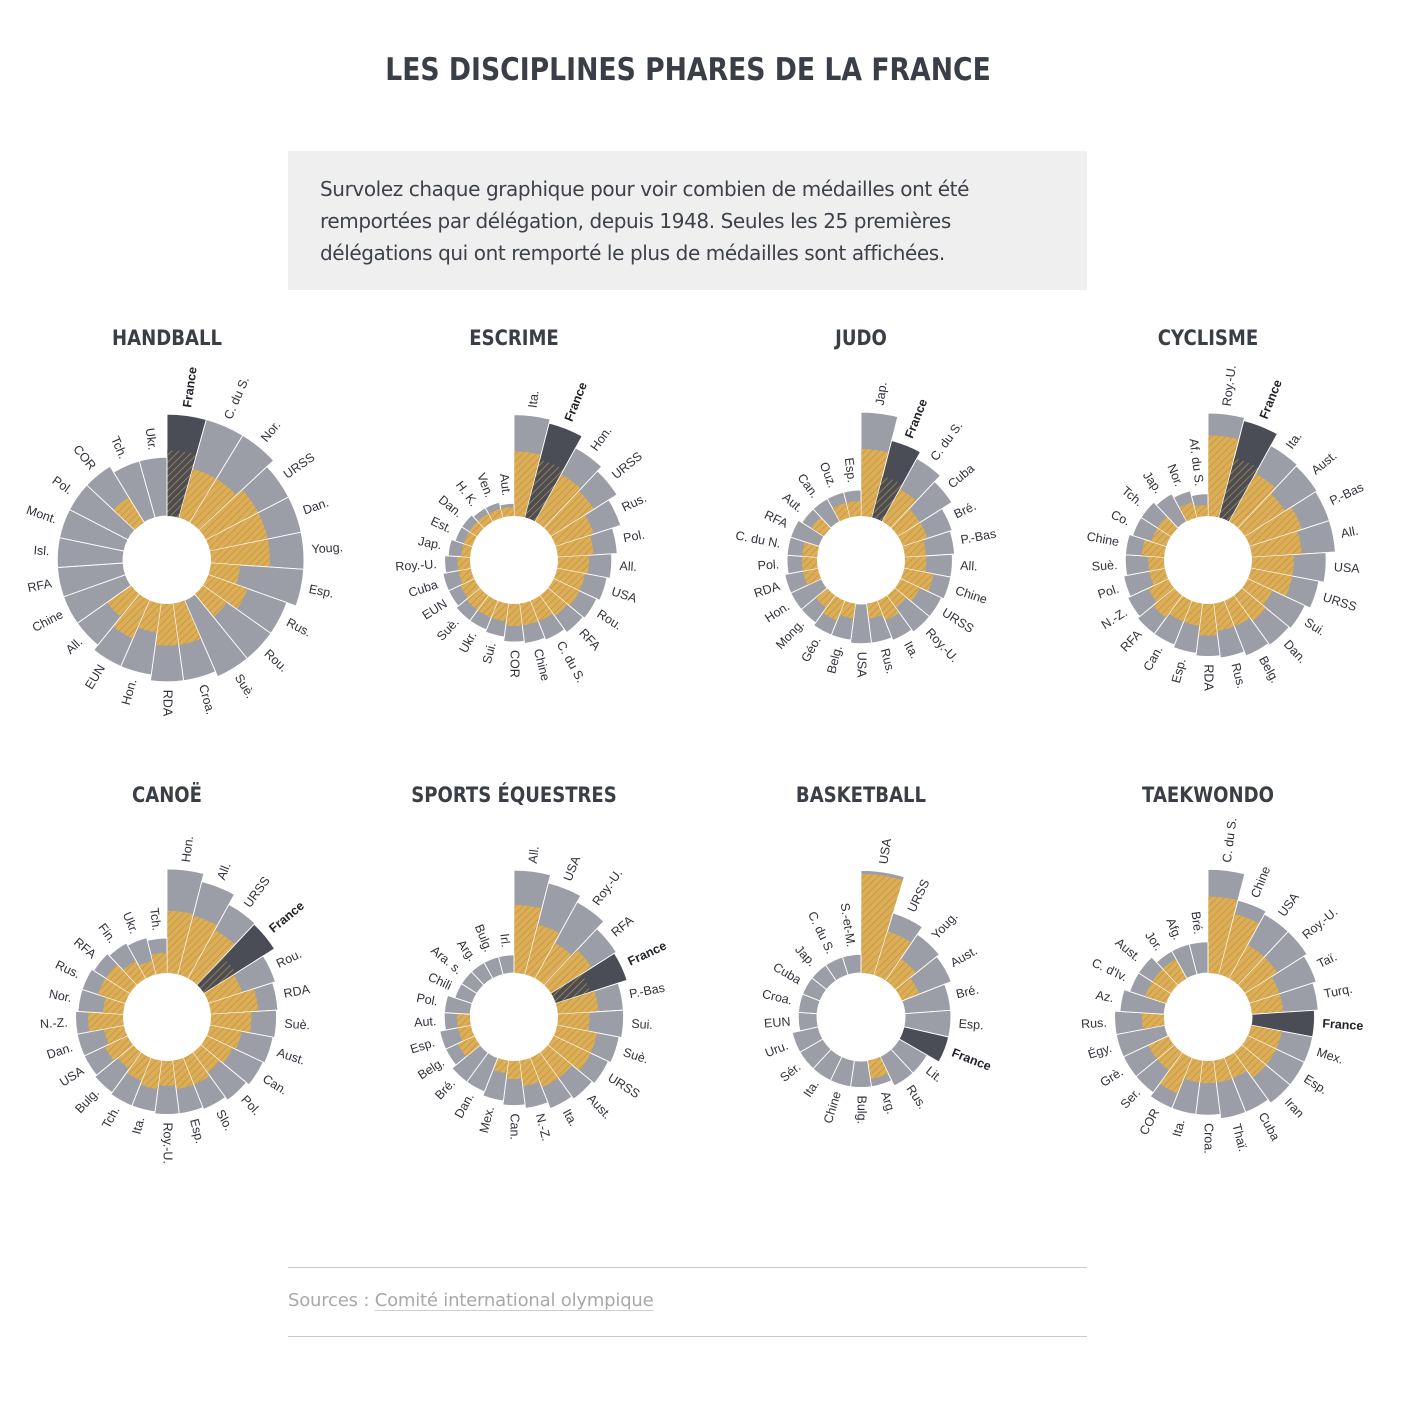 This screenshot has height=1407, width=1420. What do you see at coordinates (805, 956) in the screenshot?
I see `category-label-18: Jap.` at bounding box center [805, 956].